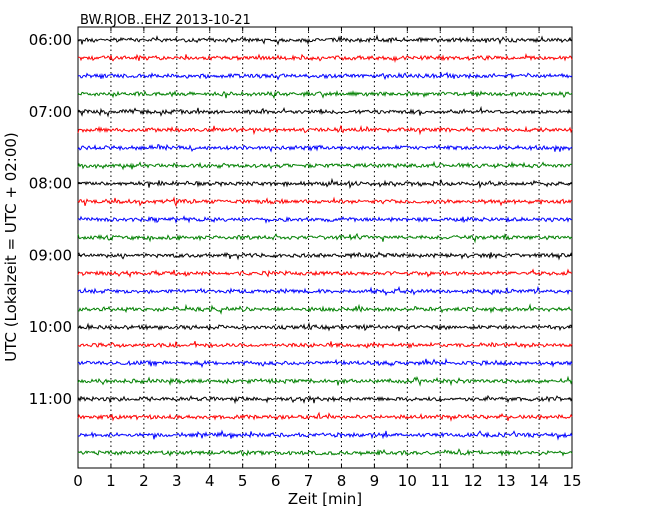  Describe the element at coordinates (571, 481) in the screenshot. I see `x-tick-label: 15` at that location.